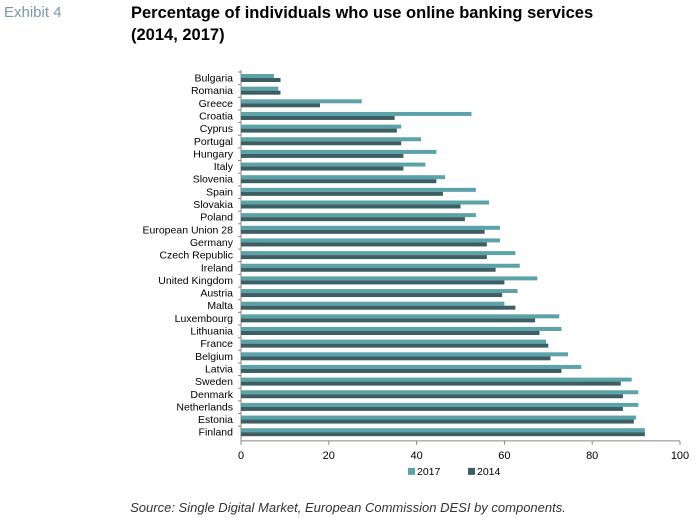 This screenshot has height=518, width=696. Describe the element at coordinates (204, 407) in the screenshot. I see `category-label: Netherlands` at that location.